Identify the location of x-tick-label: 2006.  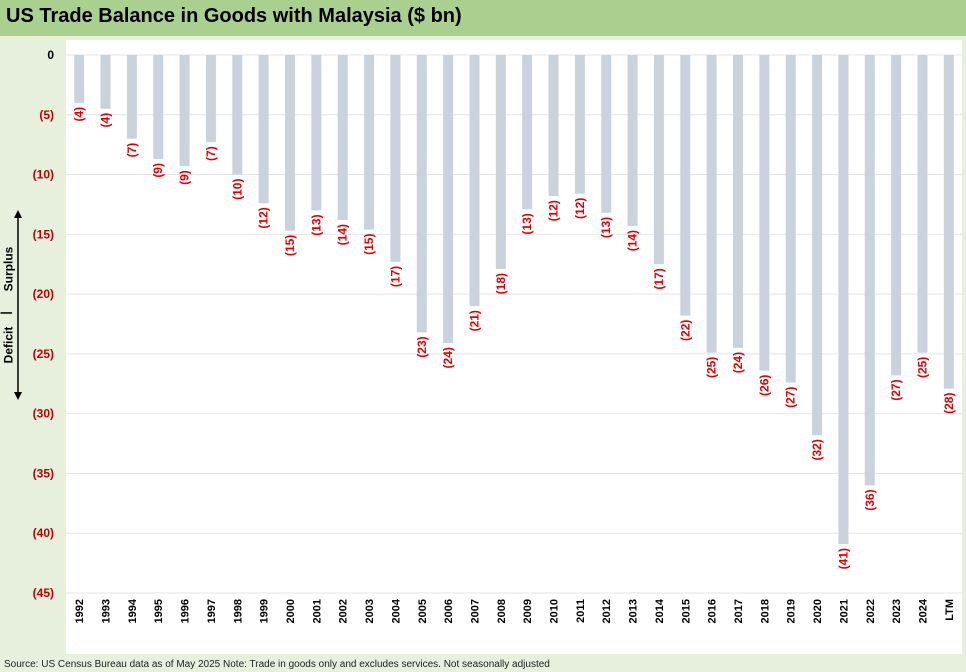
(449, 611).